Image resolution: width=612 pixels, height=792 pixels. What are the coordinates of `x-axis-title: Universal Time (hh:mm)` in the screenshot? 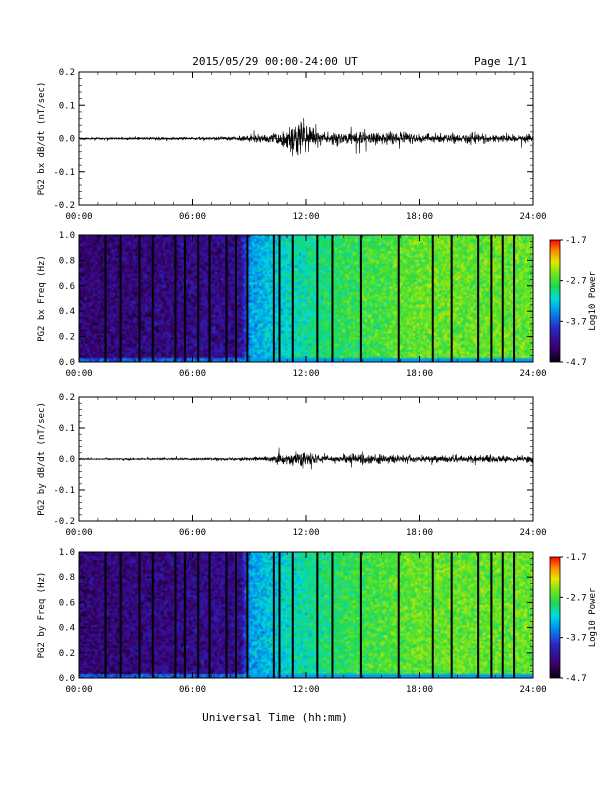 It's located at (275, 717).